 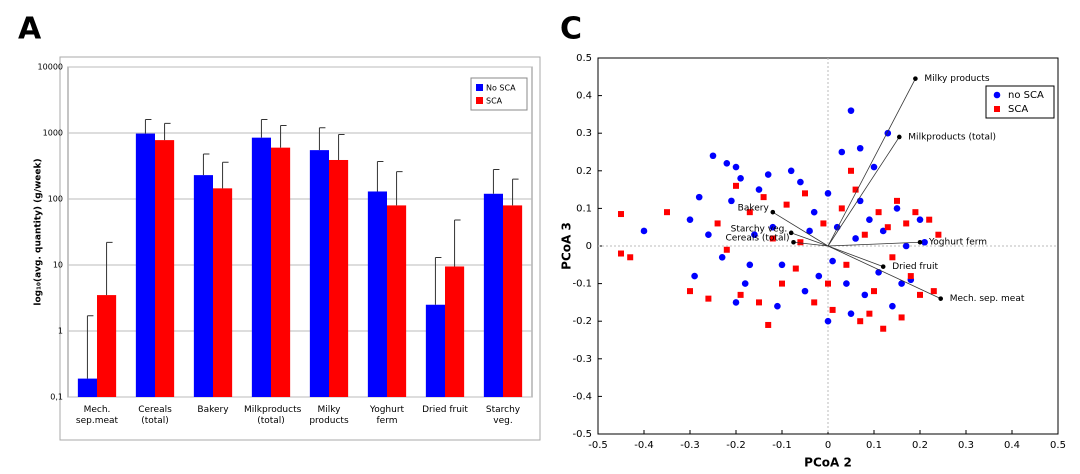 I want to click on x-tick-label: 0, so click(x=828, y=445).